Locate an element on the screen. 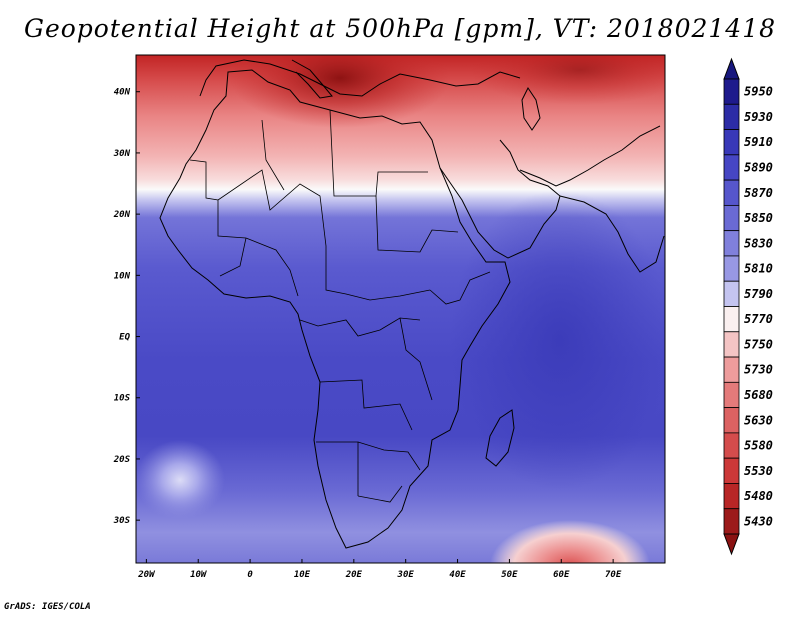 The image size is (800, 618). colorbar-label: 5530 is located at coordinates (758, 471).